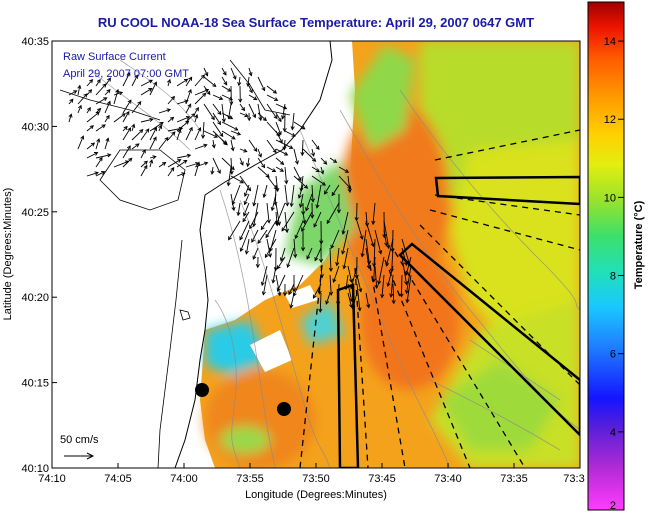  Describe the element at coordinates (606, 256) in the screenshot. I see `colorbar-gradient` at that location.